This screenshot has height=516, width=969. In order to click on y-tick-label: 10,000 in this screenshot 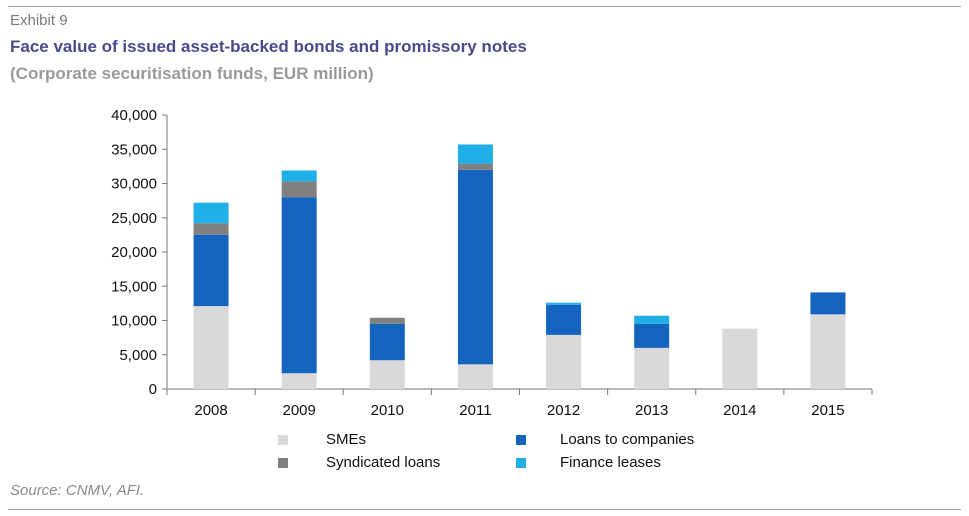, I will do `click(134, 321)`.